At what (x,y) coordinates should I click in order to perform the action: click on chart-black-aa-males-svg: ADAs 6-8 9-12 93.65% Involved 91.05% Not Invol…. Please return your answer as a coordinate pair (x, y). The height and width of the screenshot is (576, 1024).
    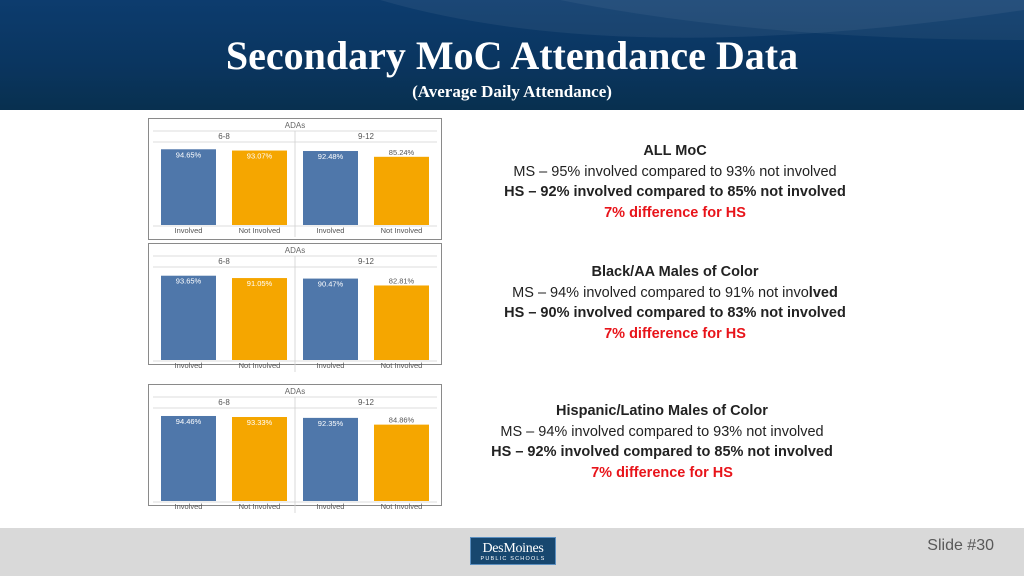
    Looking at the image, I should click on (295, 309).